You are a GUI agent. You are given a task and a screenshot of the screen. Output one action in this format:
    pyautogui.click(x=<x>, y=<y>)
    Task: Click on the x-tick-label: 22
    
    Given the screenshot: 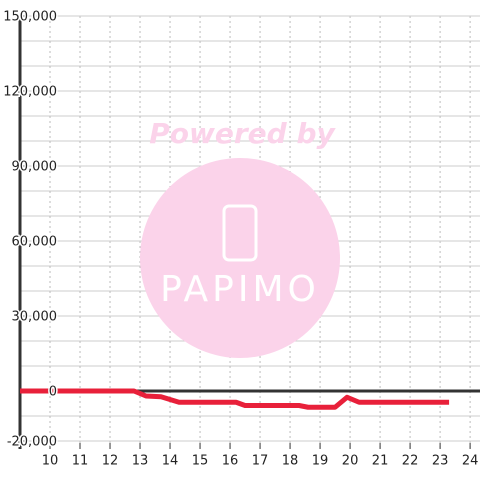 What is the action you would take?
    pyautogui.click(x=410, y=461)
    